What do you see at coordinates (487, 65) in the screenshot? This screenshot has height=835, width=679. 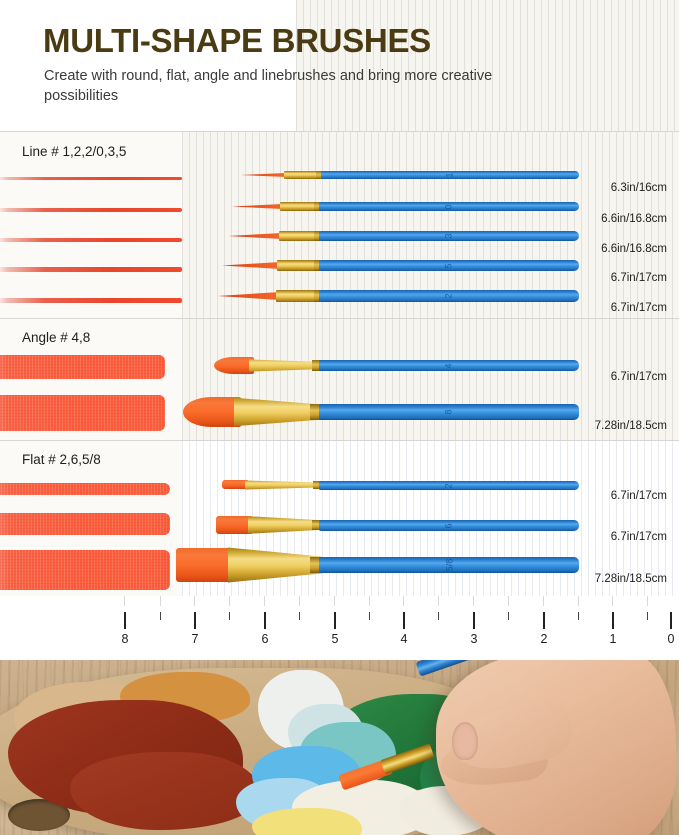 I see `header-stripe-background` at bounding box center [487, 65].